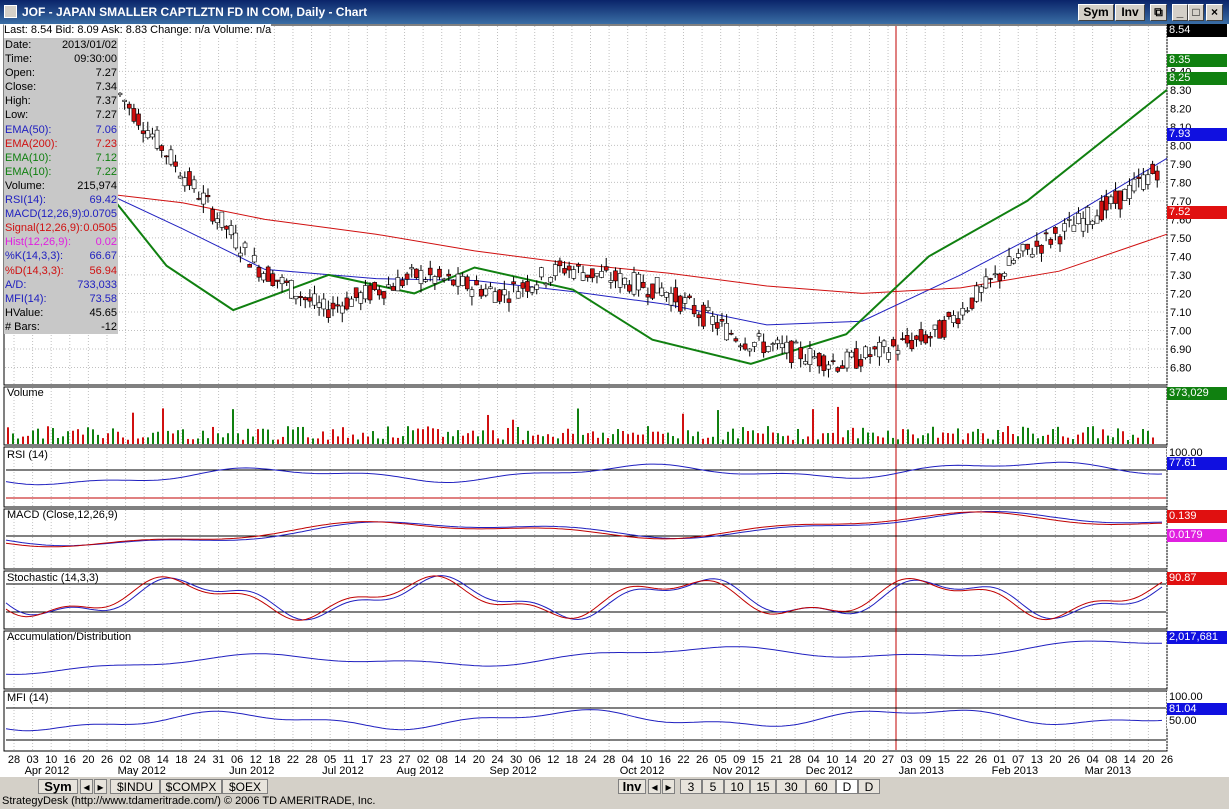  What do you see at coordinates (851, 760) in the screenshot?
I see `x-day-label: 14` at bounding box center [851, 760].